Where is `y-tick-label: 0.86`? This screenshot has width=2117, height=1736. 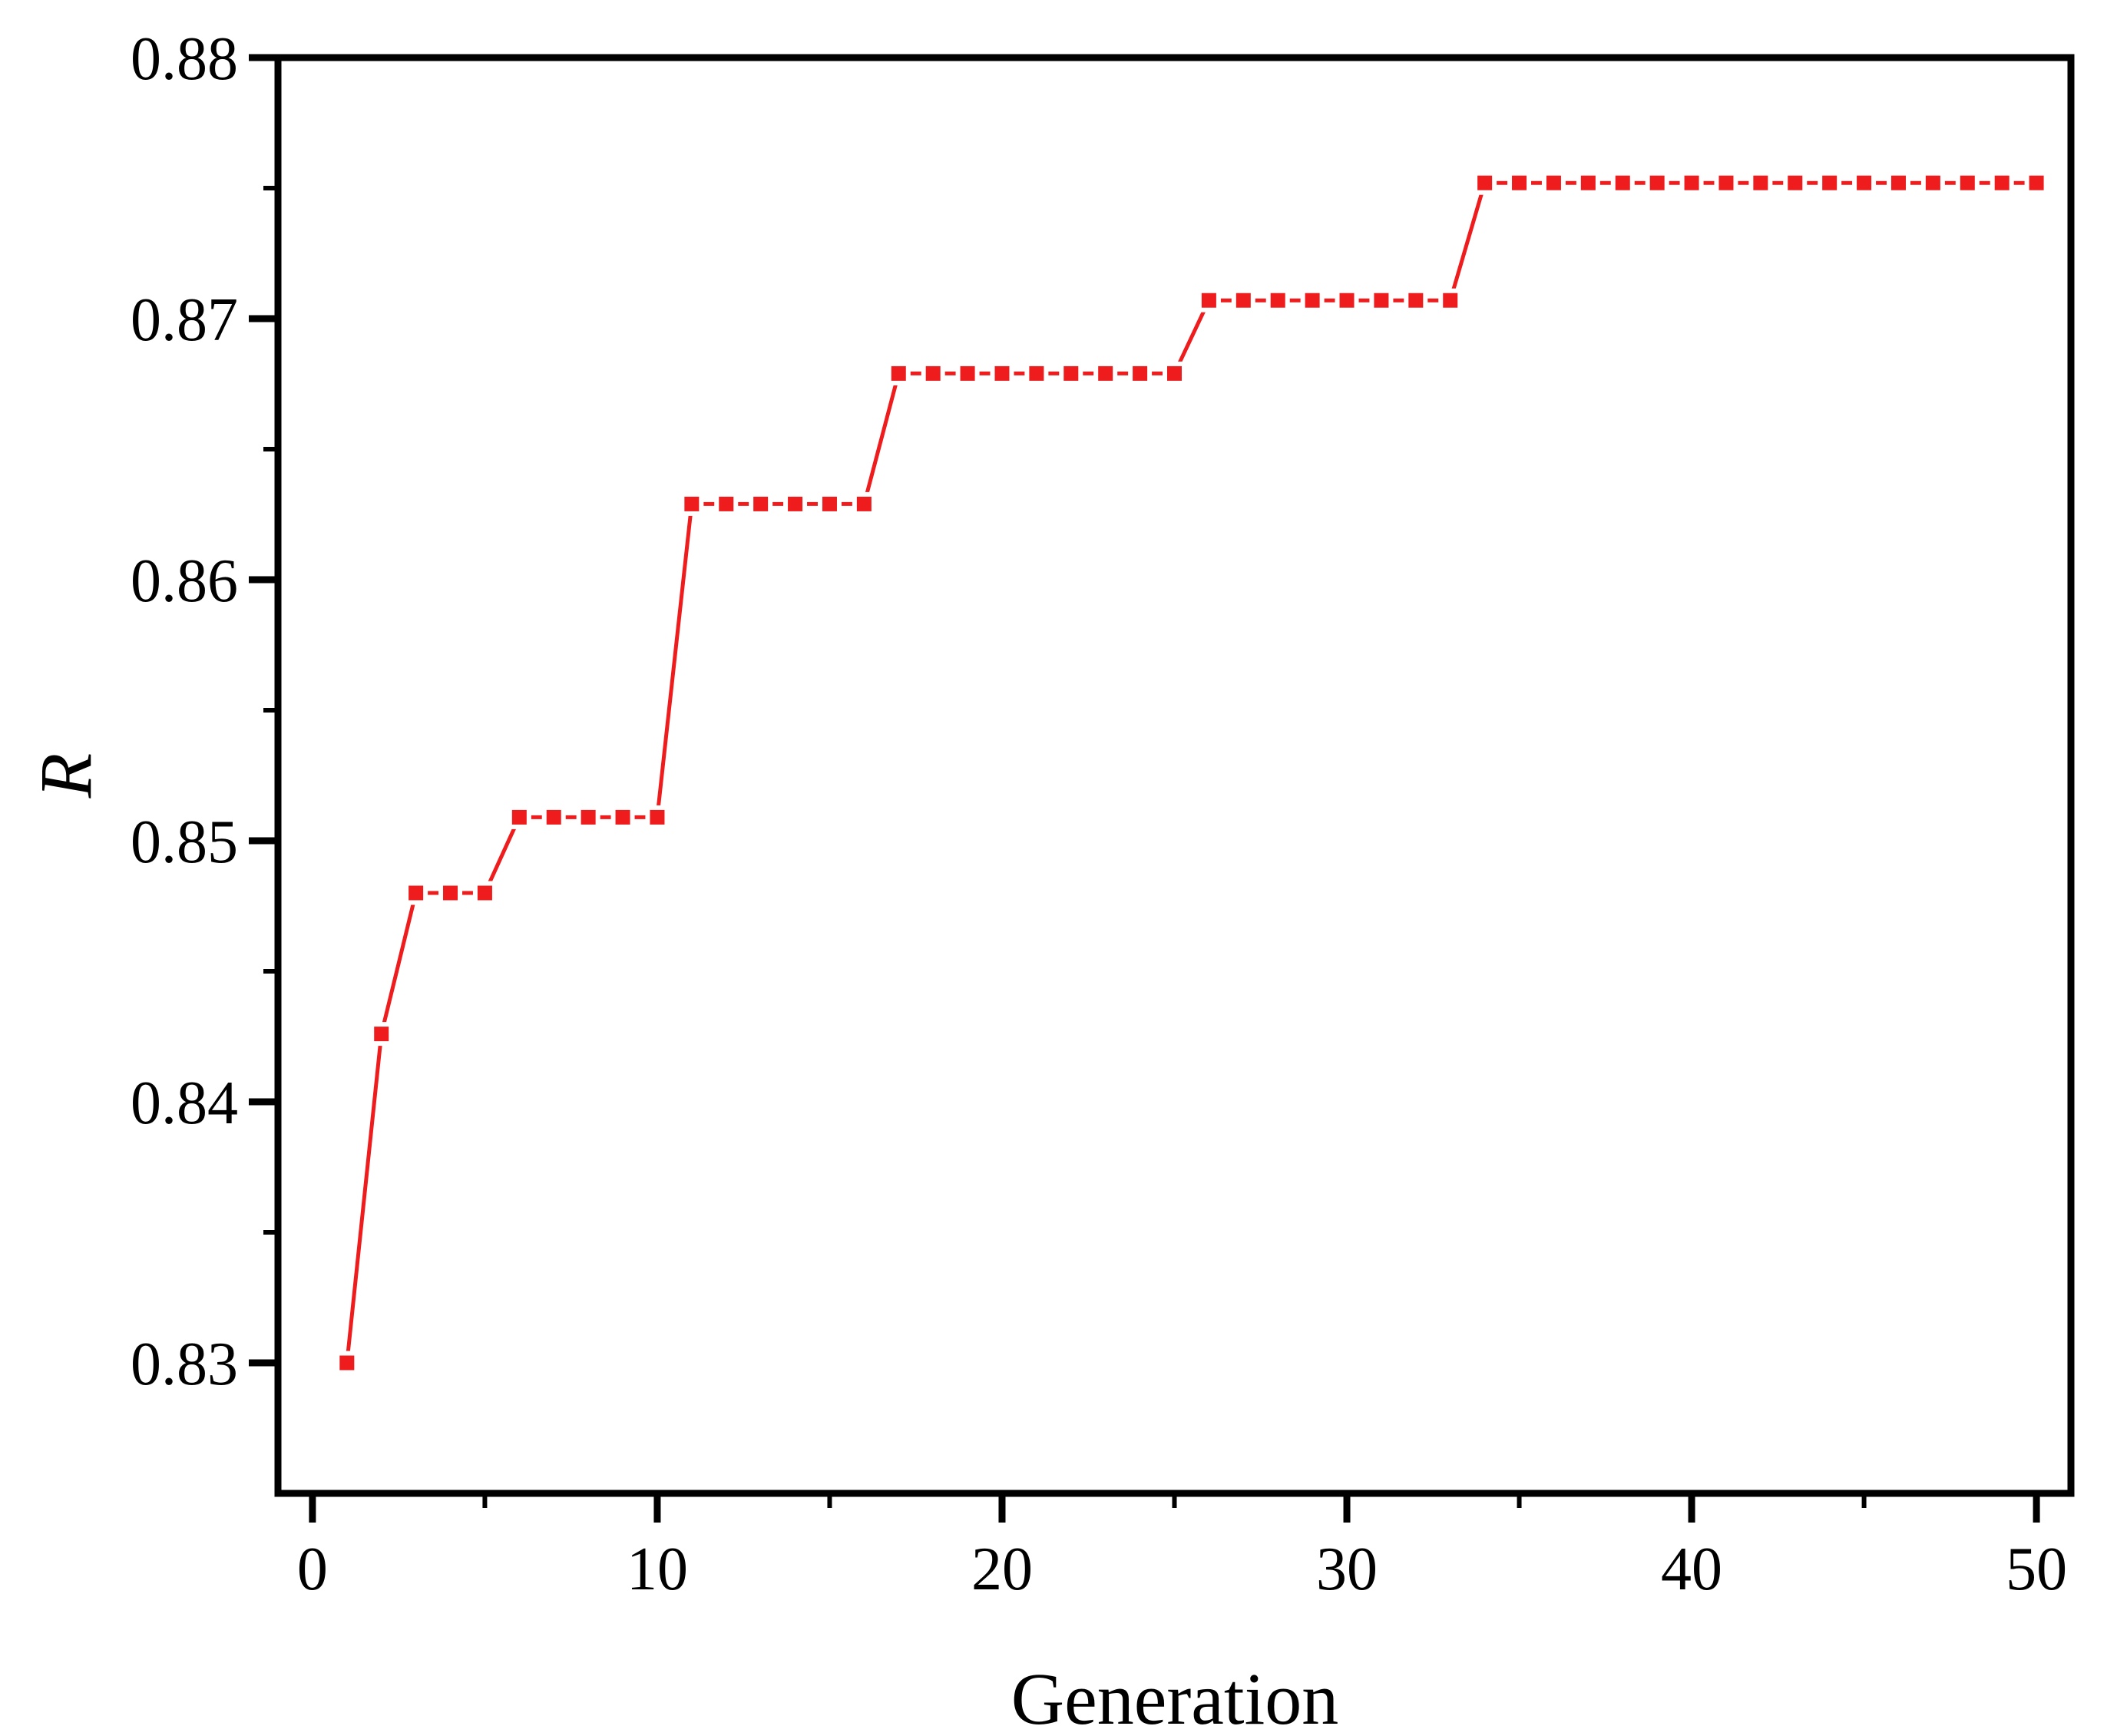 y-tick-label: 0.86 is located at coordinates (184, 581).